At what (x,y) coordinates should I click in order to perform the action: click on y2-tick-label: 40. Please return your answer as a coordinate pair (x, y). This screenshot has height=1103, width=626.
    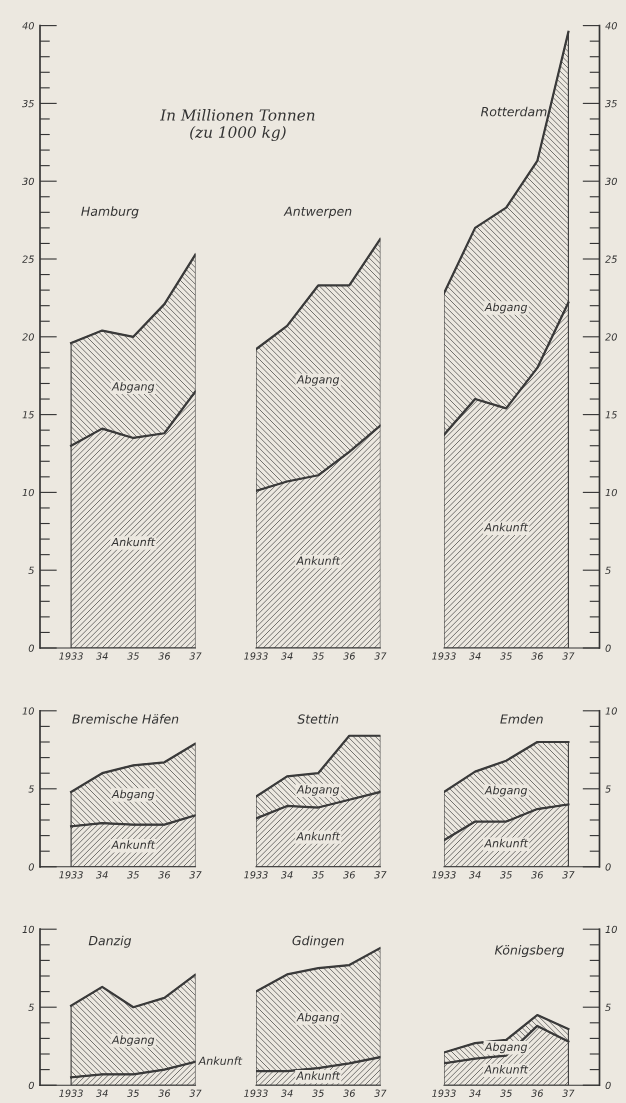
    Looking at the image, I should click on (611, 26).